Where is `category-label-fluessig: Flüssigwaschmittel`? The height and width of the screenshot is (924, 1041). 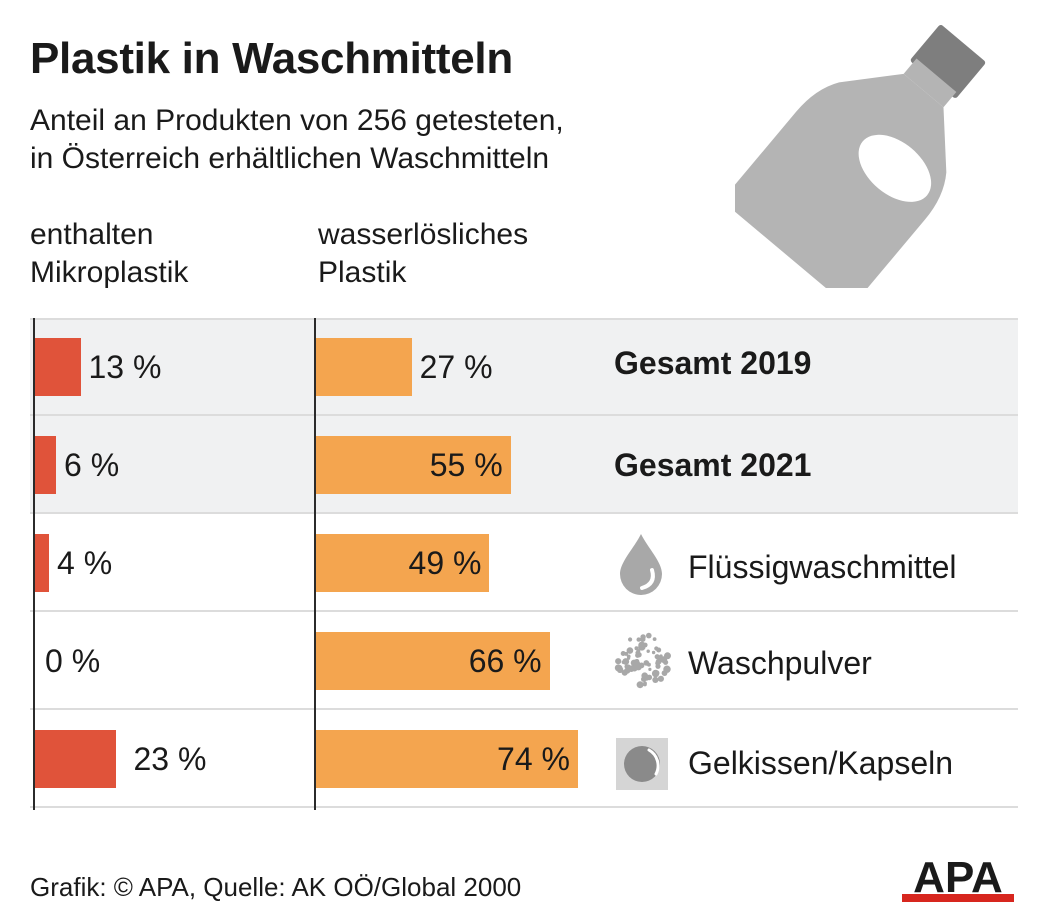 category-label-fluessig: Flüssigwaschmittel is located at coordinates (822, 567).